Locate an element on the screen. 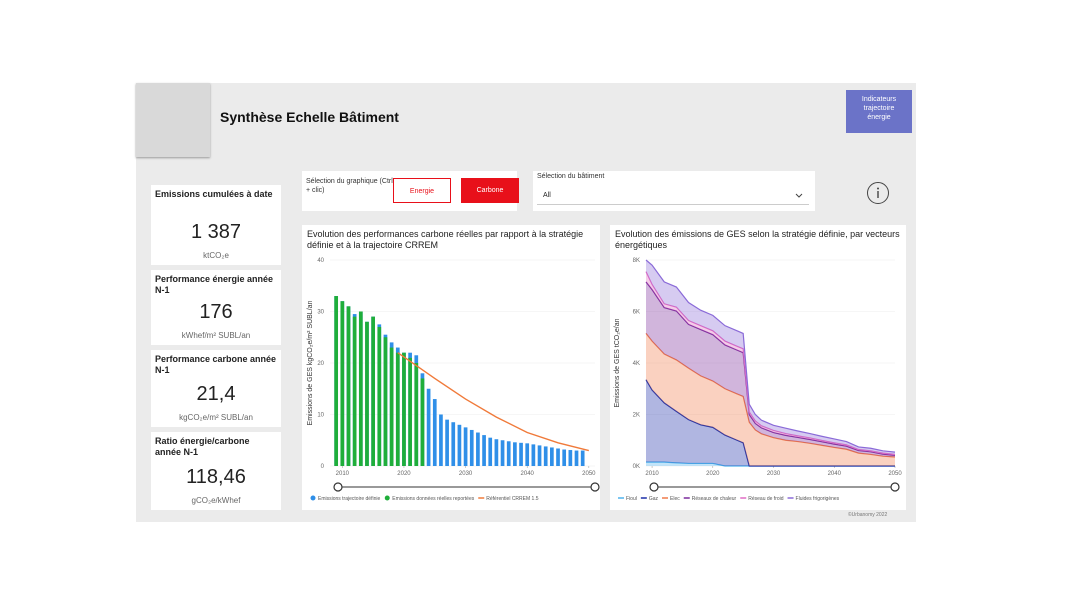 This screenshot has width=1066, height=595. toggle-button: Energie is located at coordinates (422, 190).